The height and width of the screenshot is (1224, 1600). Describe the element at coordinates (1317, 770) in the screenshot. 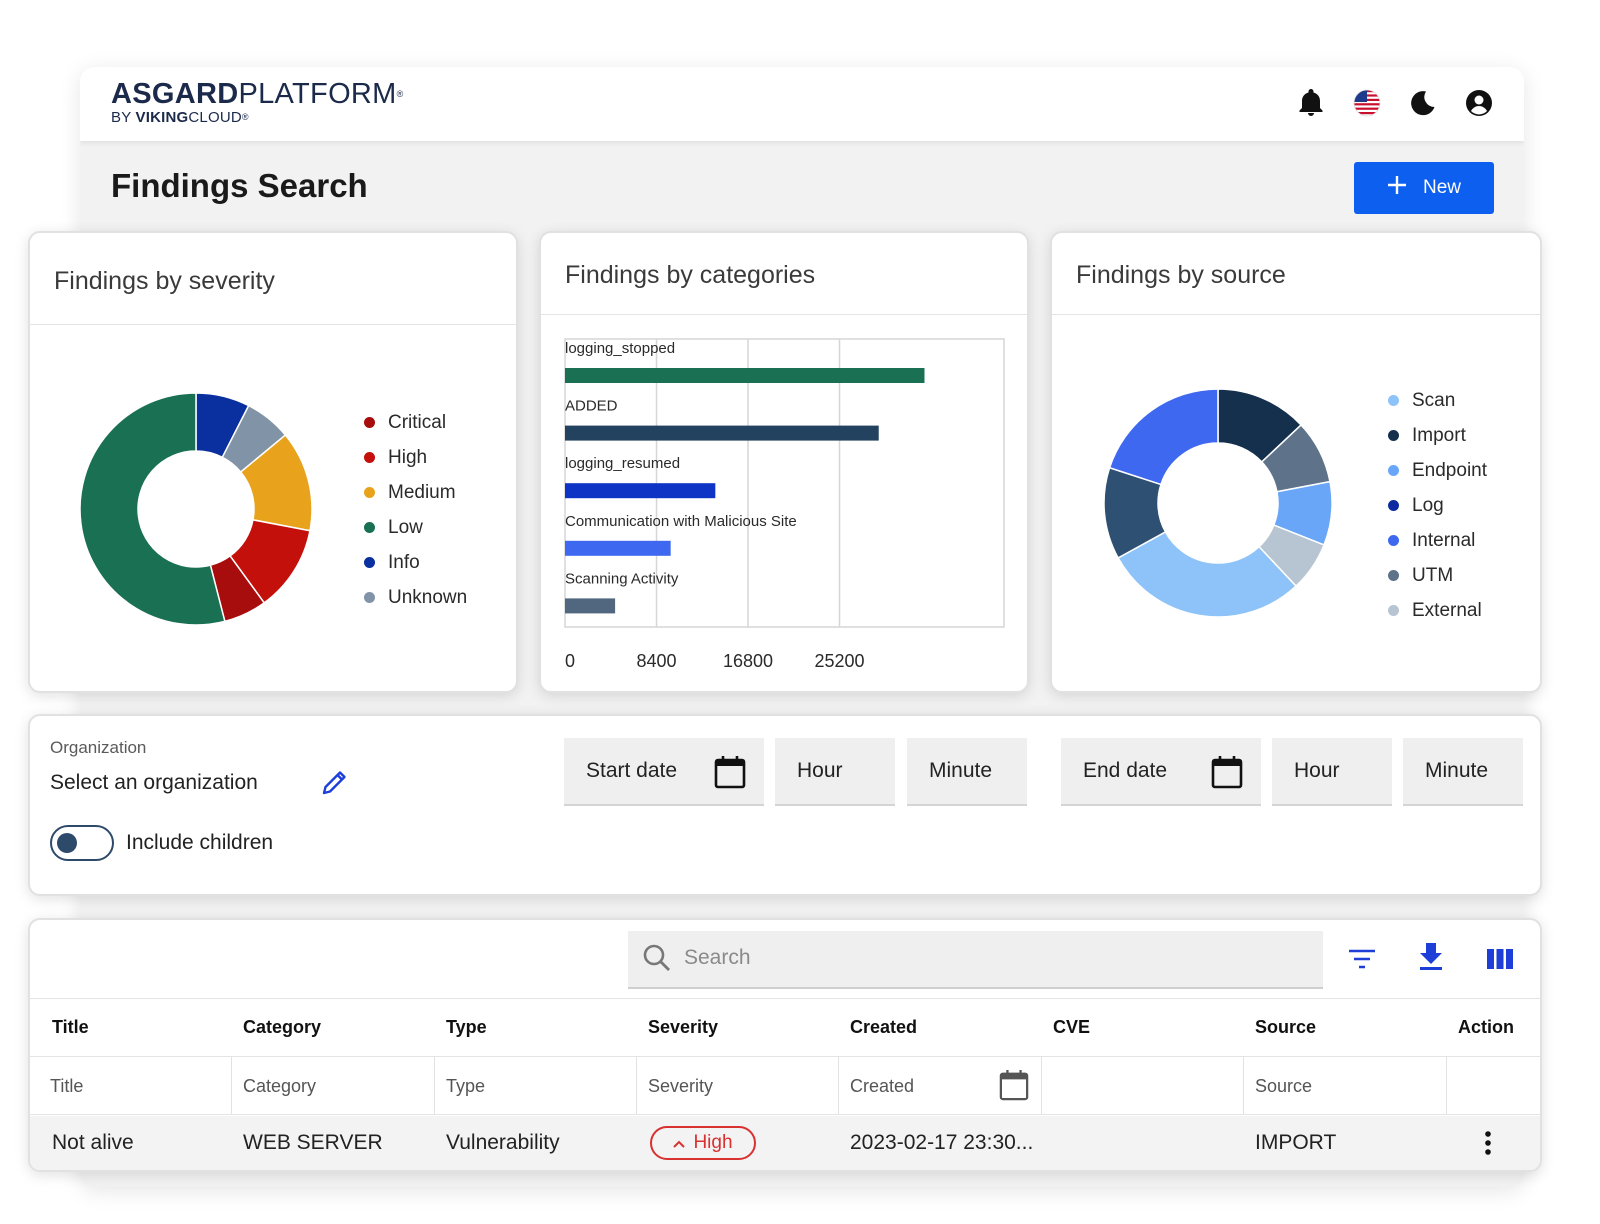

I see `end-hour-placeholder: Hour` at that location.